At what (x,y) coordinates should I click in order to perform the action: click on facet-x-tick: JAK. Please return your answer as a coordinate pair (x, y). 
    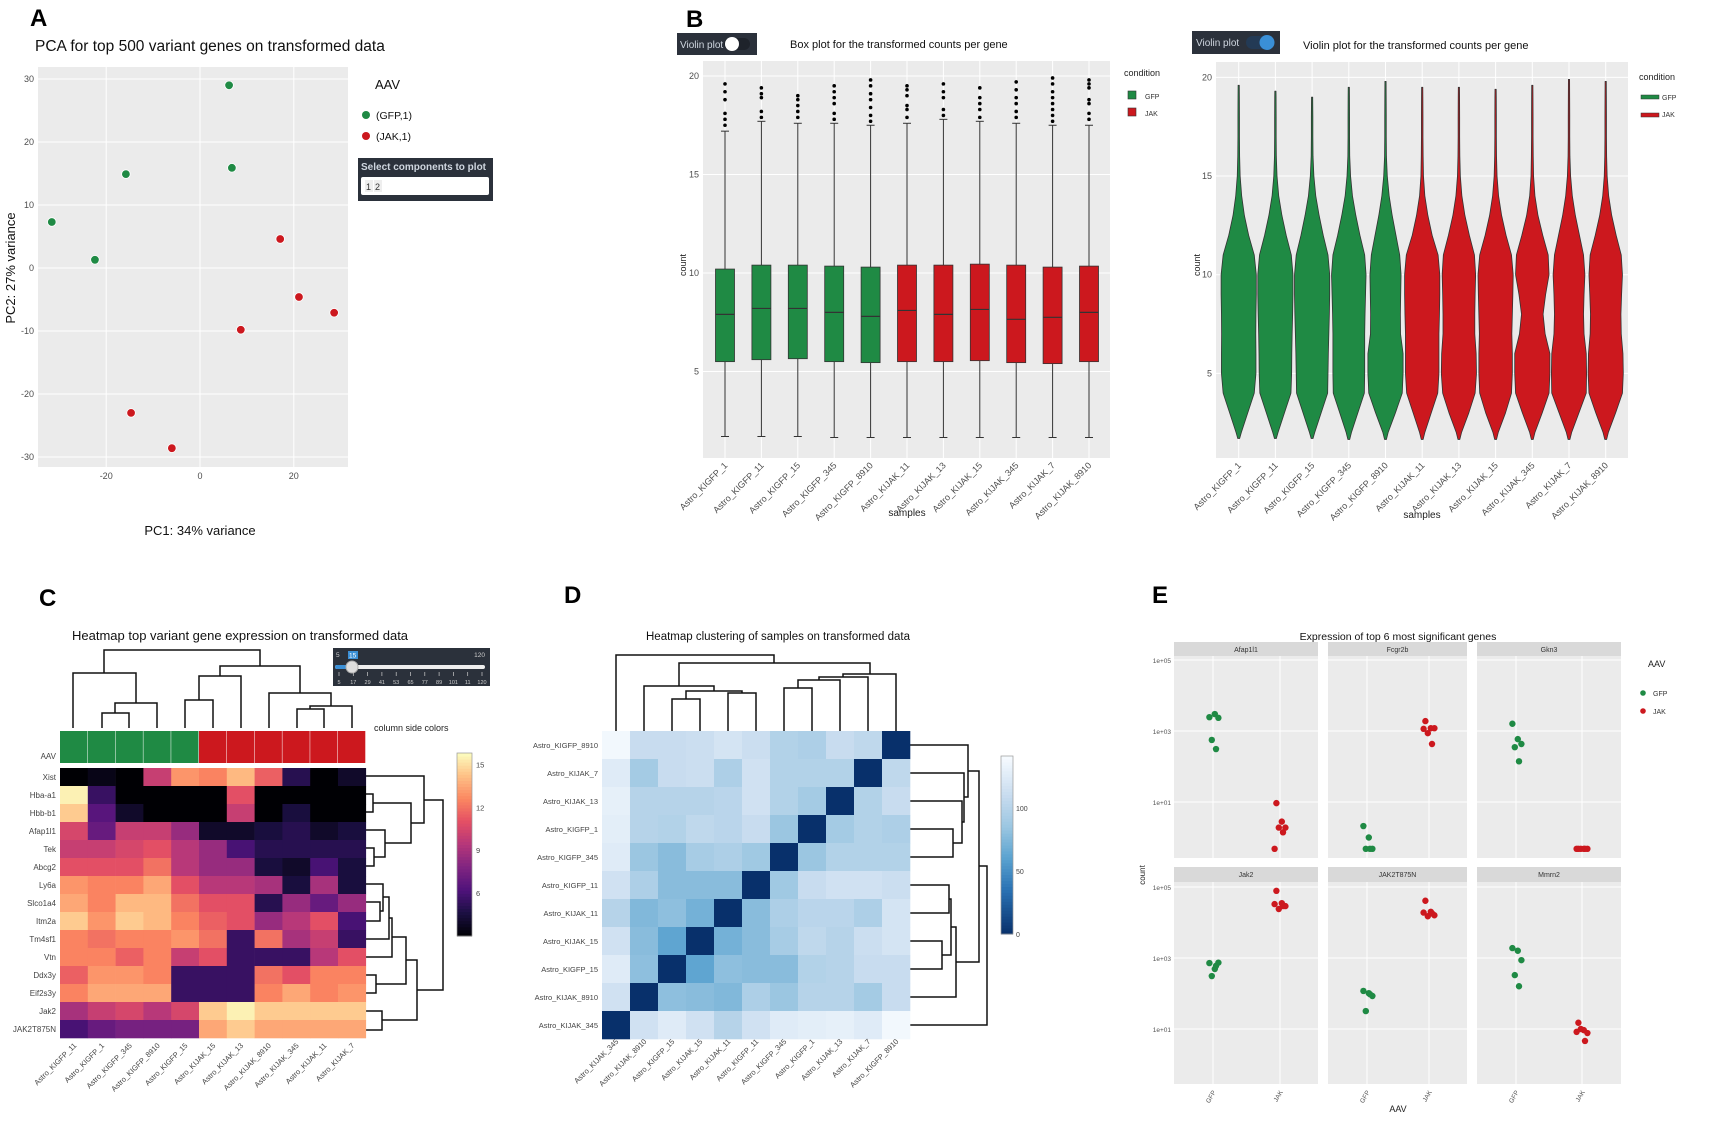
    Looking at the image, I should click on (1581, 1096).